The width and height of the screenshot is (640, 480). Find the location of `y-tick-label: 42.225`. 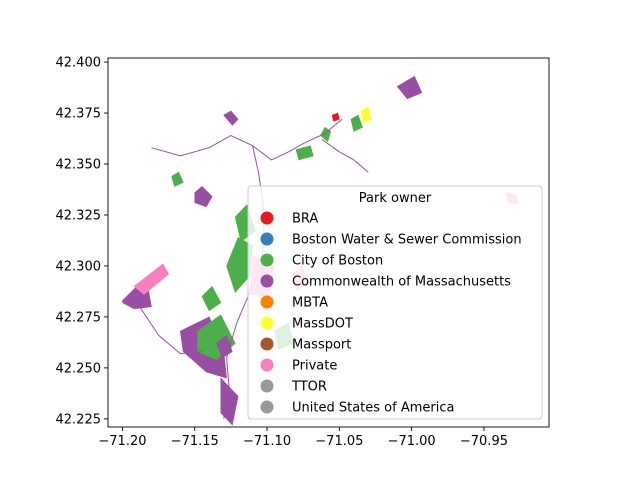

y-tick-label: 42.225 is located at coordinates (79, 419).